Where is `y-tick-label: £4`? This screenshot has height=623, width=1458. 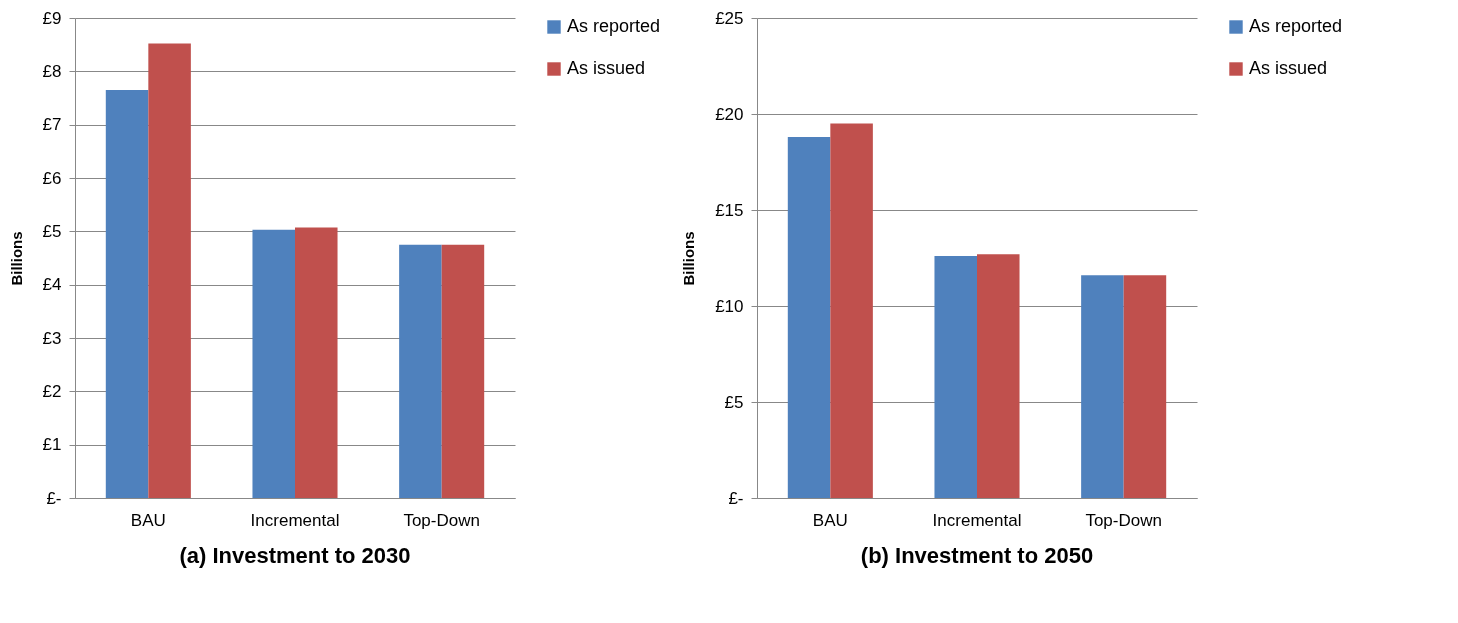
y-tick-label: £4 is located at coordinates (52, 285).